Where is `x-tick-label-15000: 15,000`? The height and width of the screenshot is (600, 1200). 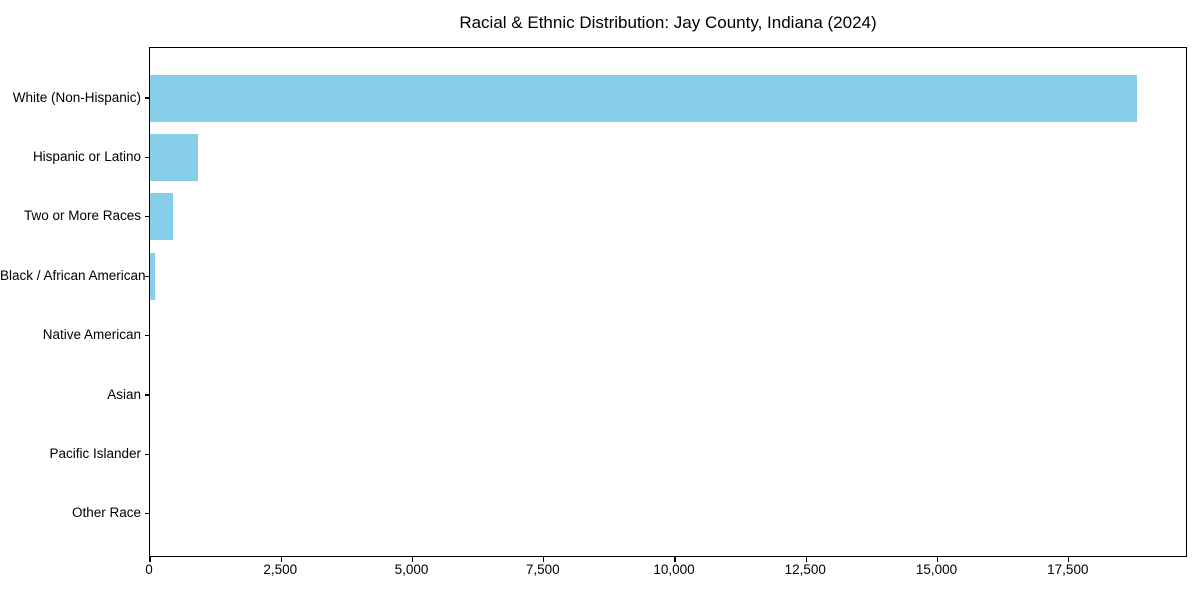 x-tick-label-15000: 15,000 is located at coordinates (936, 569).